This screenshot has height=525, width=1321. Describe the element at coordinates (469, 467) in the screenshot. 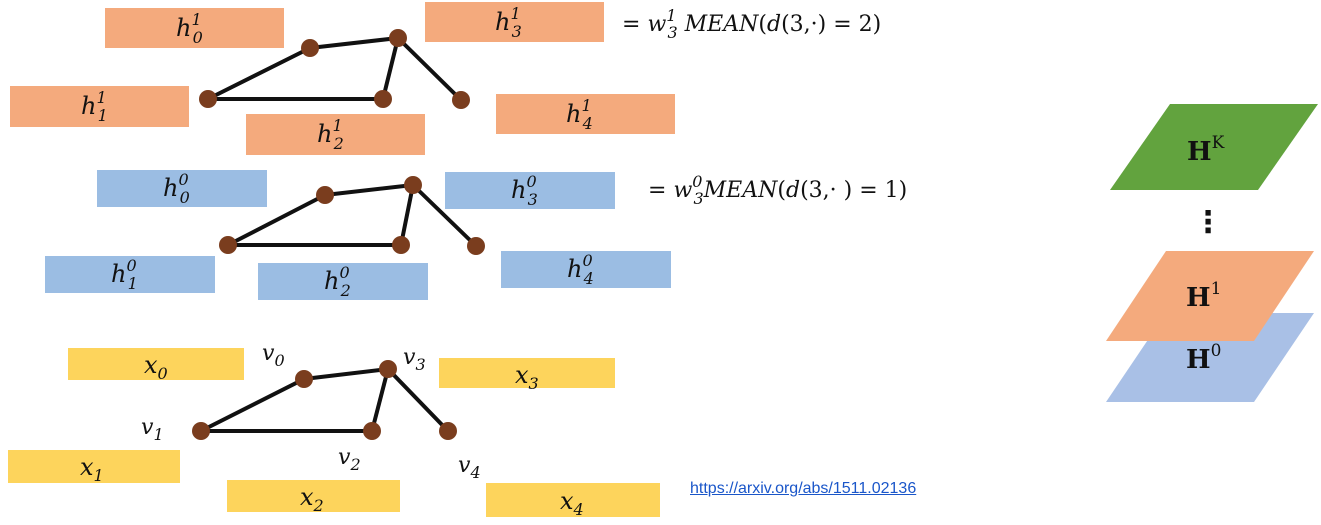

I see `vertex-label-4: v4` at that location.